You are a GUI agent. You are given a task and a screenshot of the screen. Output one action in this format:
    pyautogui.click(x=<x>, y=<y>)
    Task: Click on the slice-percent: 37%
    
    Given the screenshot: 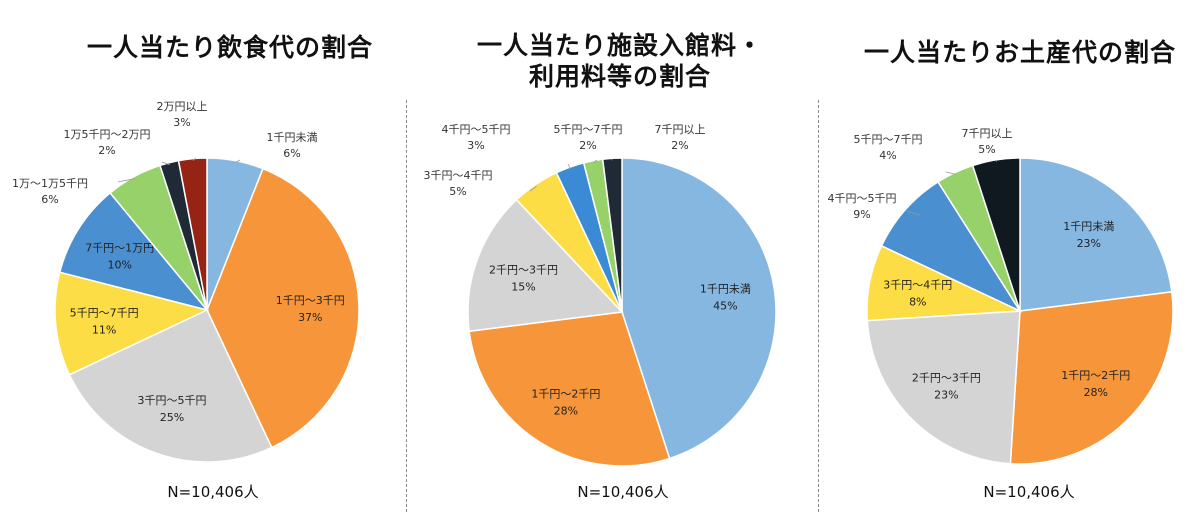 What is the action you would take?
    pyautogui.click(x=310, y=317)
    